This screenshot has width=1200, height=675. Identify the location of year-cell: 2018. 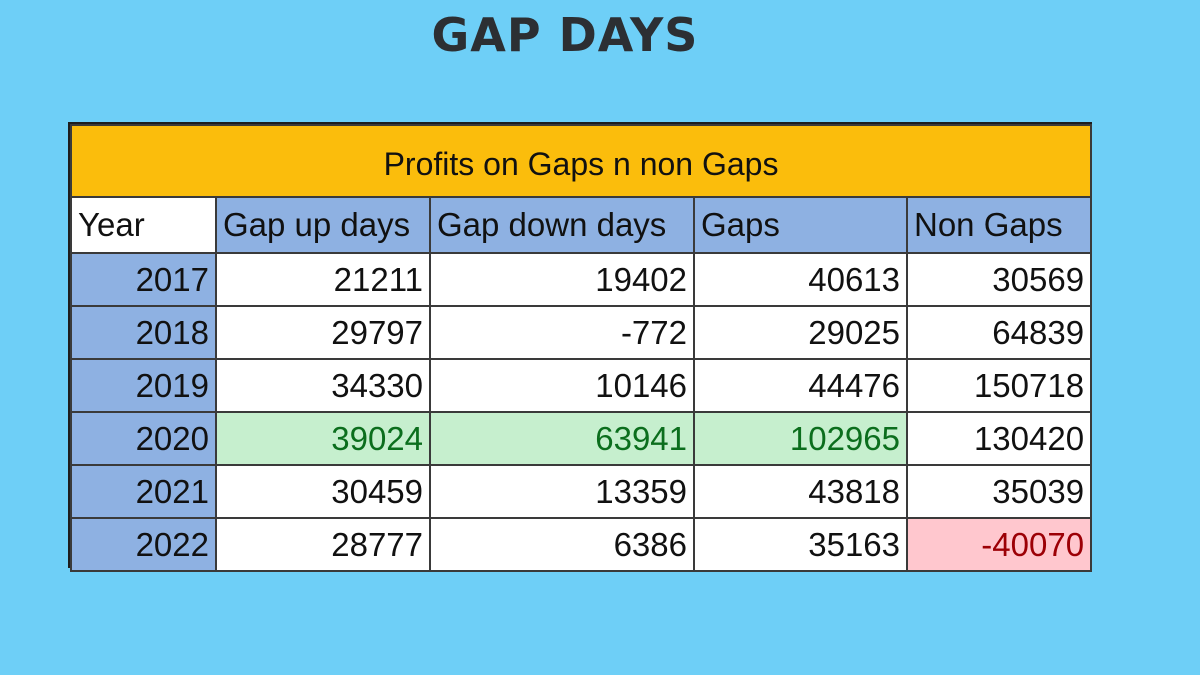
(143, 332).